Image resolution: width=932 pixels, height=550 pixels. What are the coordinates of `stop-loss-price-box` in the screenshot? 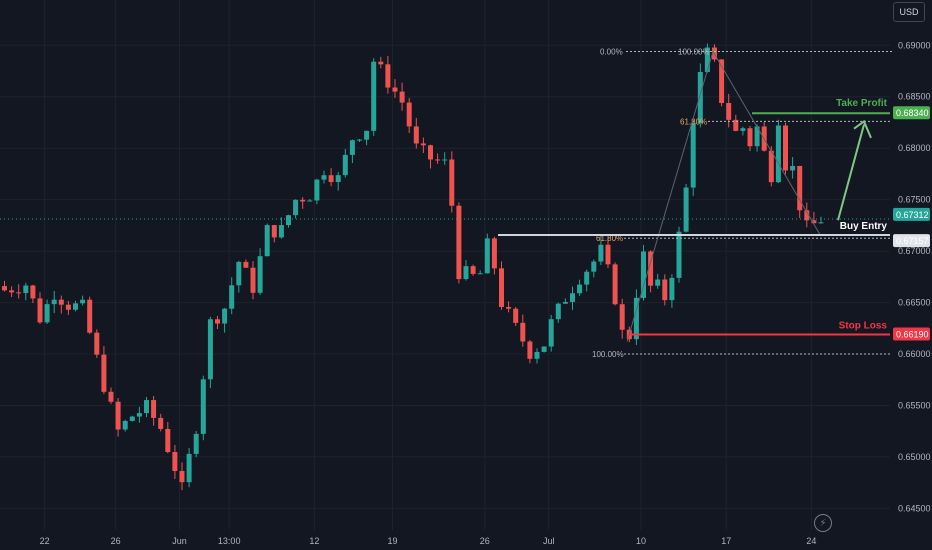 It's located at (911, 334).